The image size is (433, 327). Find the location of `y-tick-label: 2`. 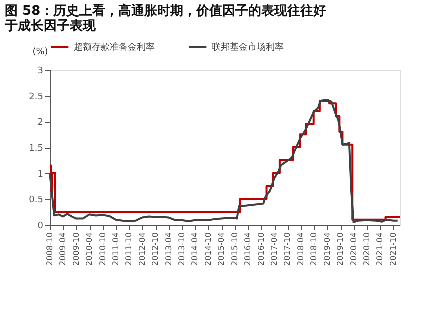

y-tick-label: 2 is located at coordinates (41, 123).